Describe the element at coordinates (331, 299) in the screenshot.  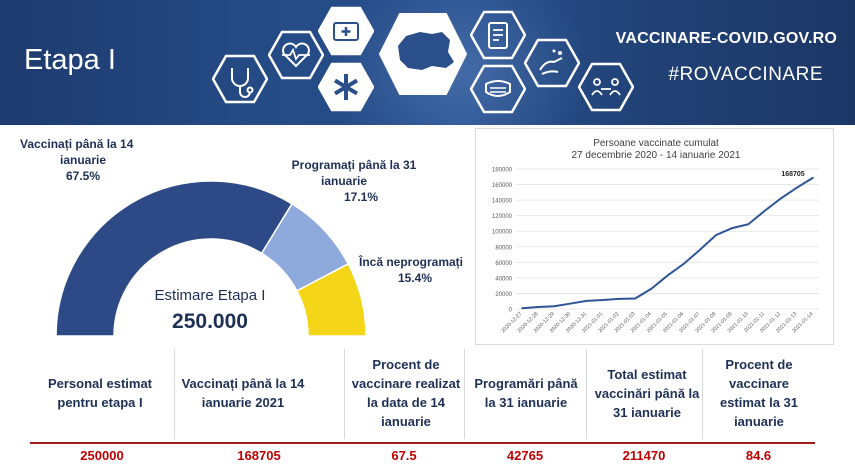
I see `gauge-slice-unscheduled` at that location.